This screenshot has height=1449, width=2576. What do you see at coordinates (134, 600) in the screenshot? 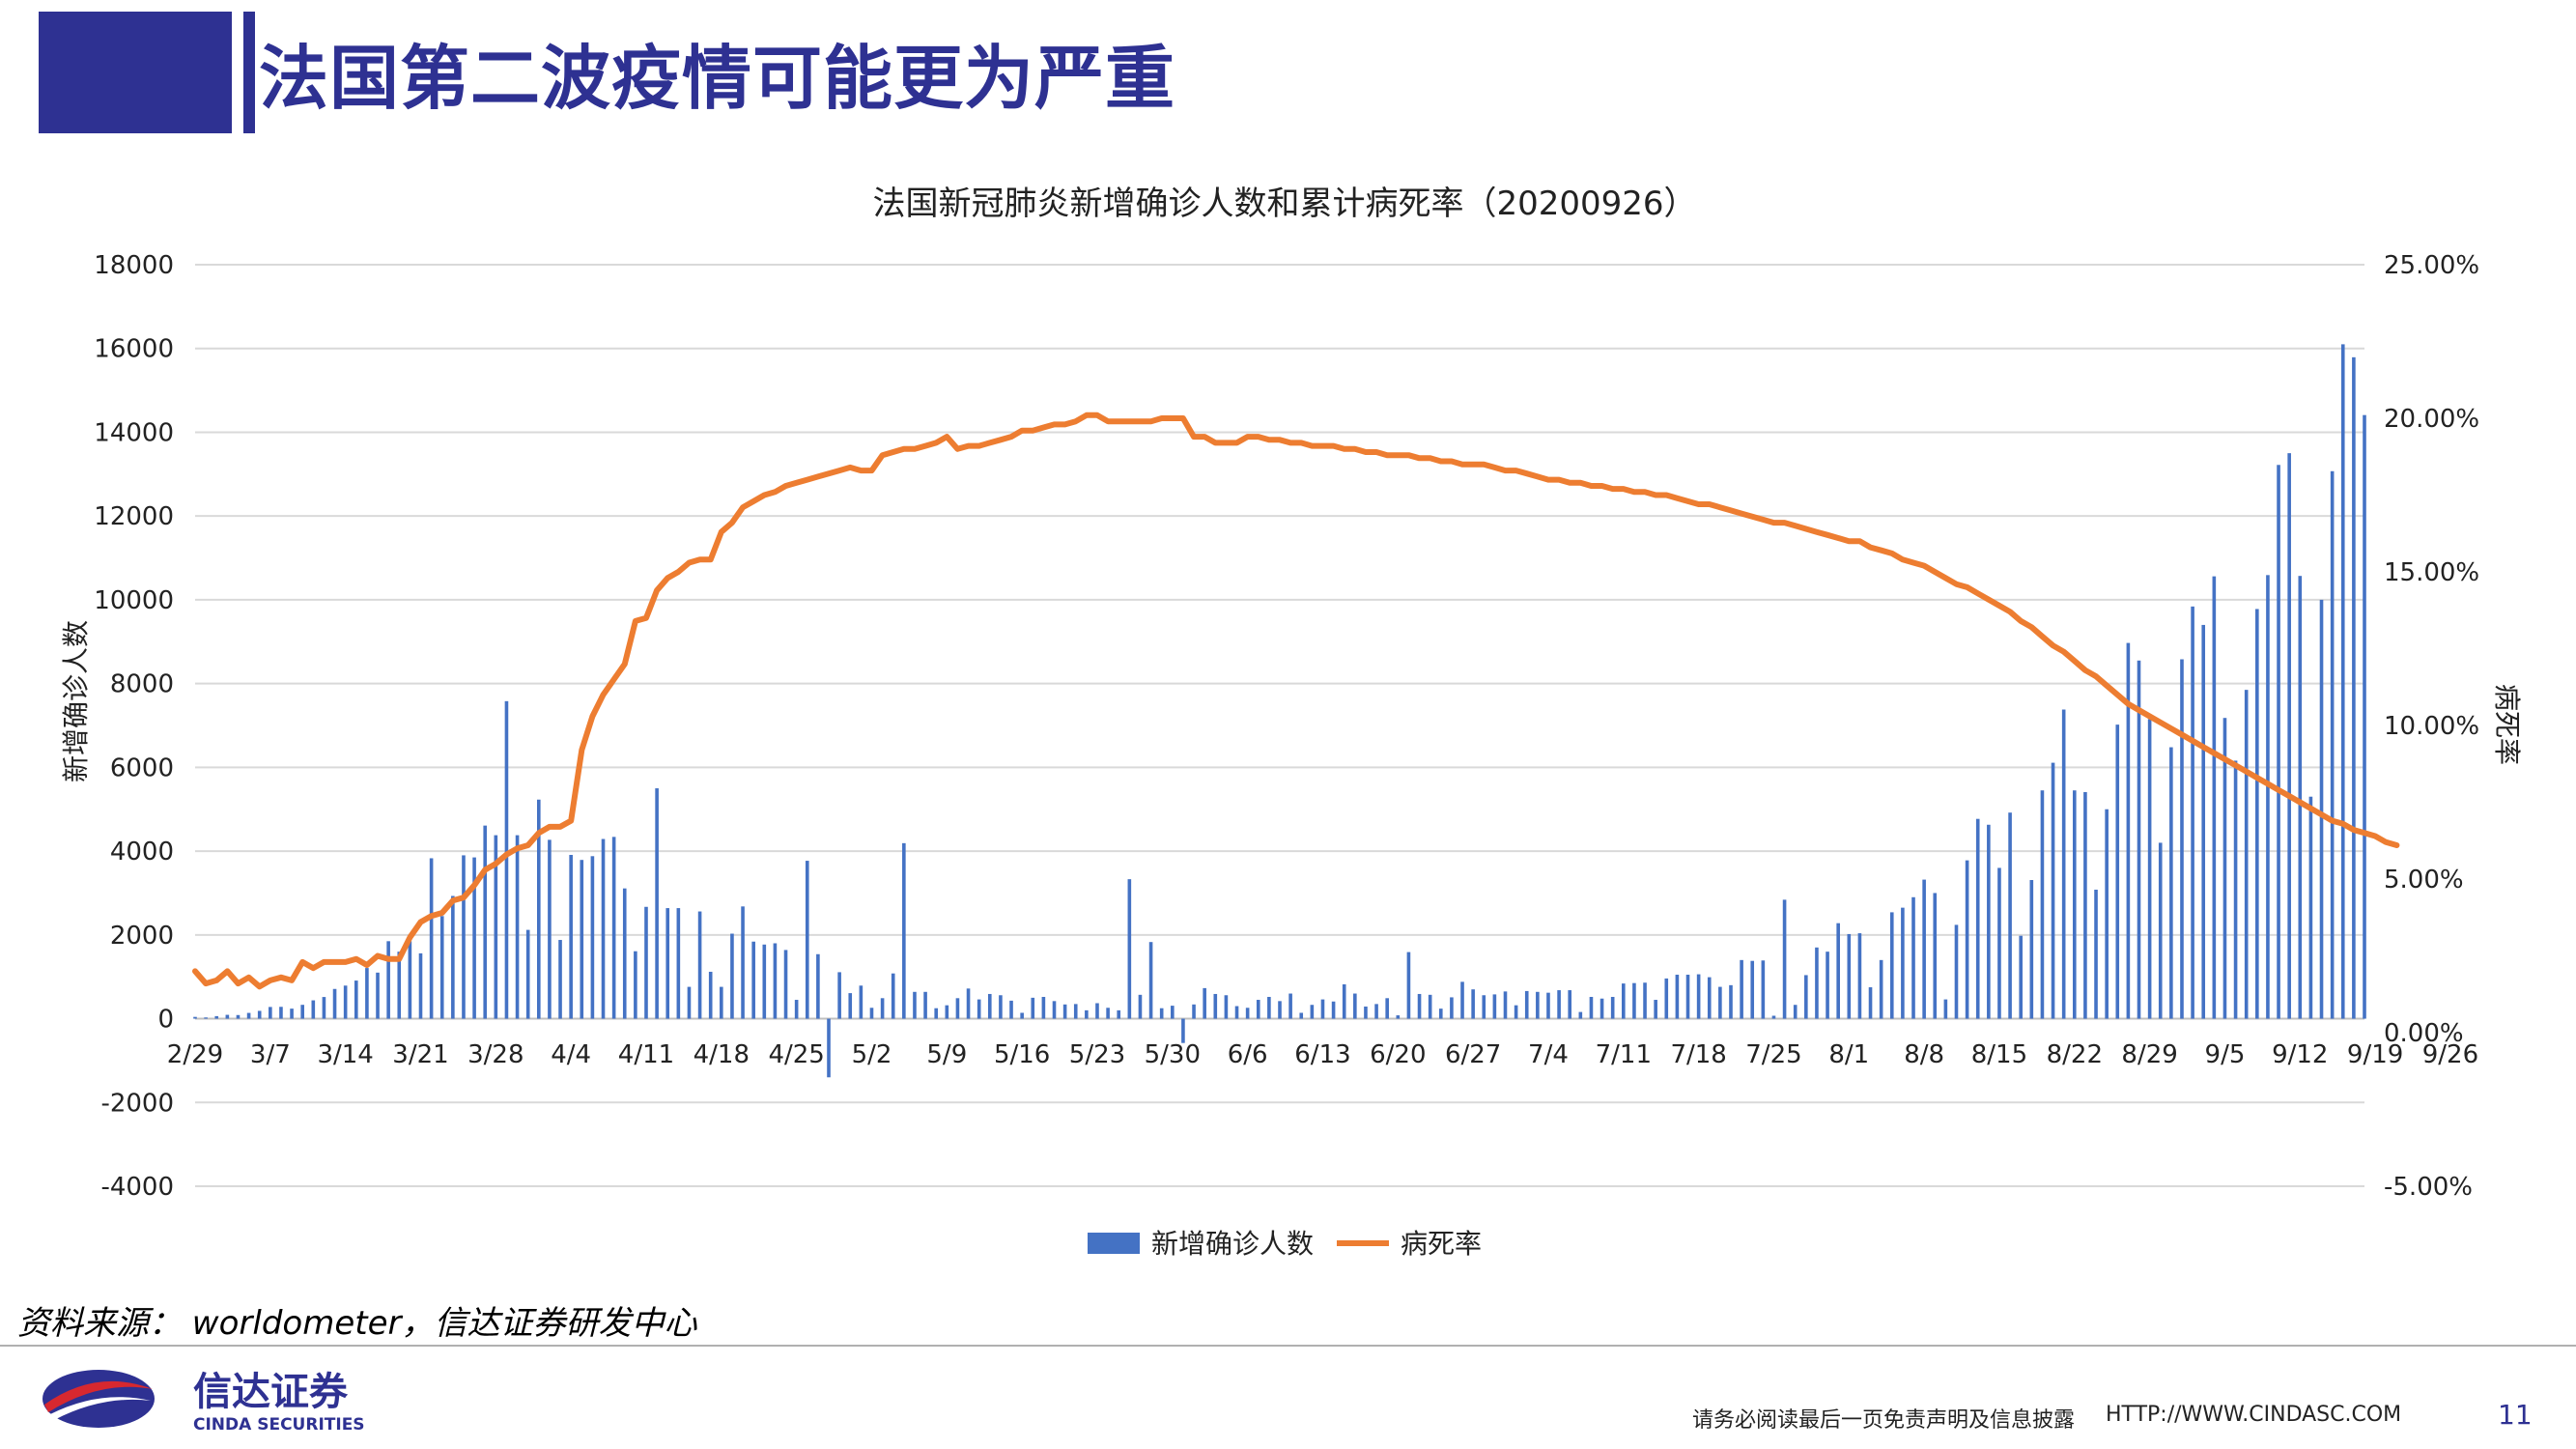
I see `y-tick-label: 10000` at bounding box center [134, 600].